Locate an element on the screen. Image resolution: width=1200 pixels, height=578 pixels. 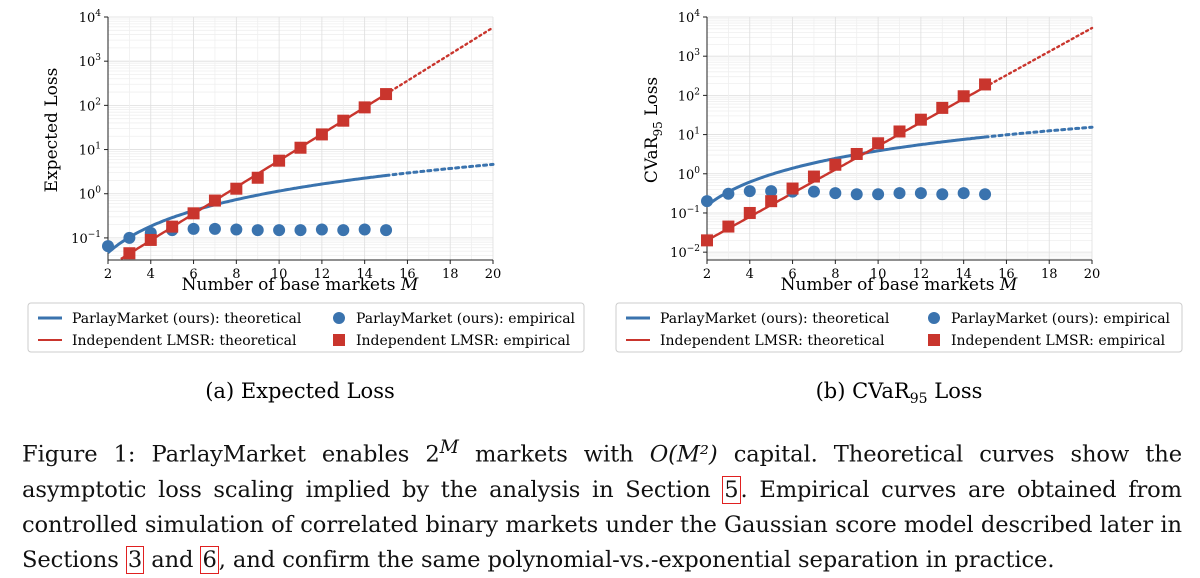
x-tick-label: 20 is located at coordinates (493, 274).